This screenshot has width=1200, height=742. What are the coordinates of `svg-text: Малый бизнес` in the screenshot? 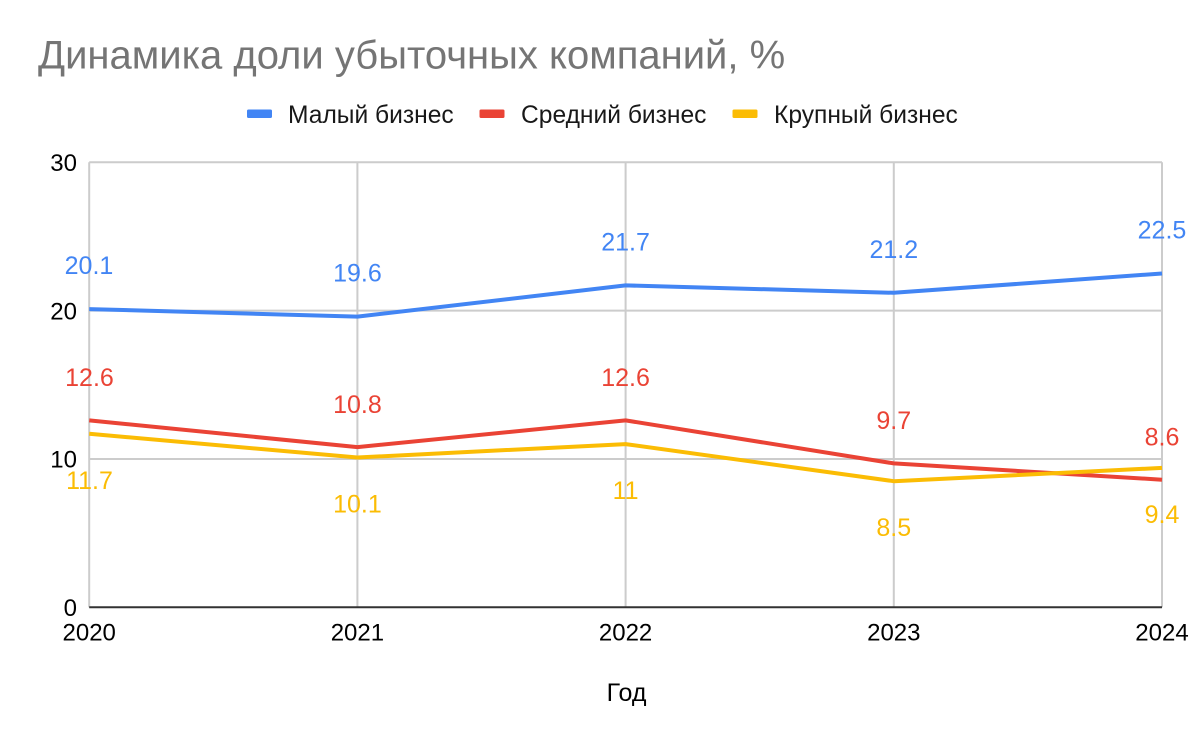 It's located at (371, 115).